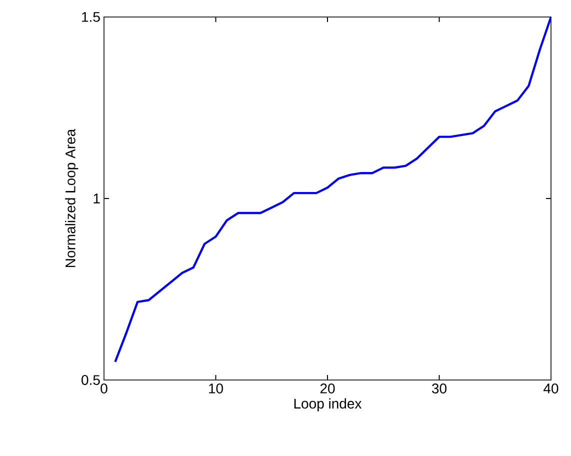 This screenshot has height=456, width=571. I want to click on x-axis-title: Loop index, so click(328, 405).